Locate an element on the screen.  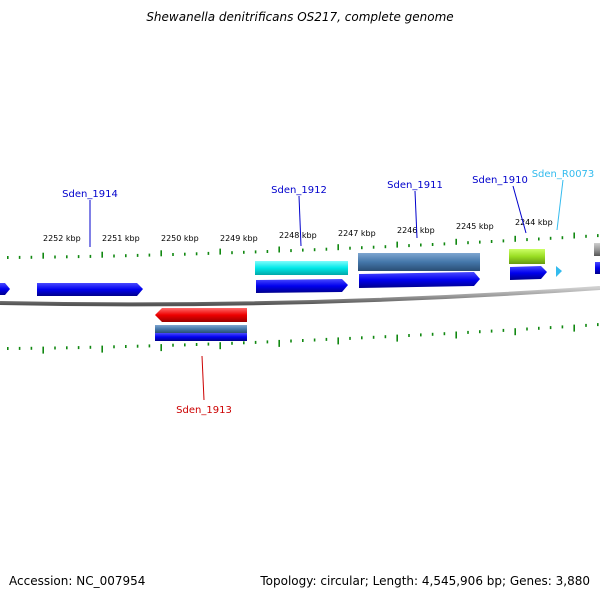
kbp-label: 2252 kbp is located at coordinates (62, 238).